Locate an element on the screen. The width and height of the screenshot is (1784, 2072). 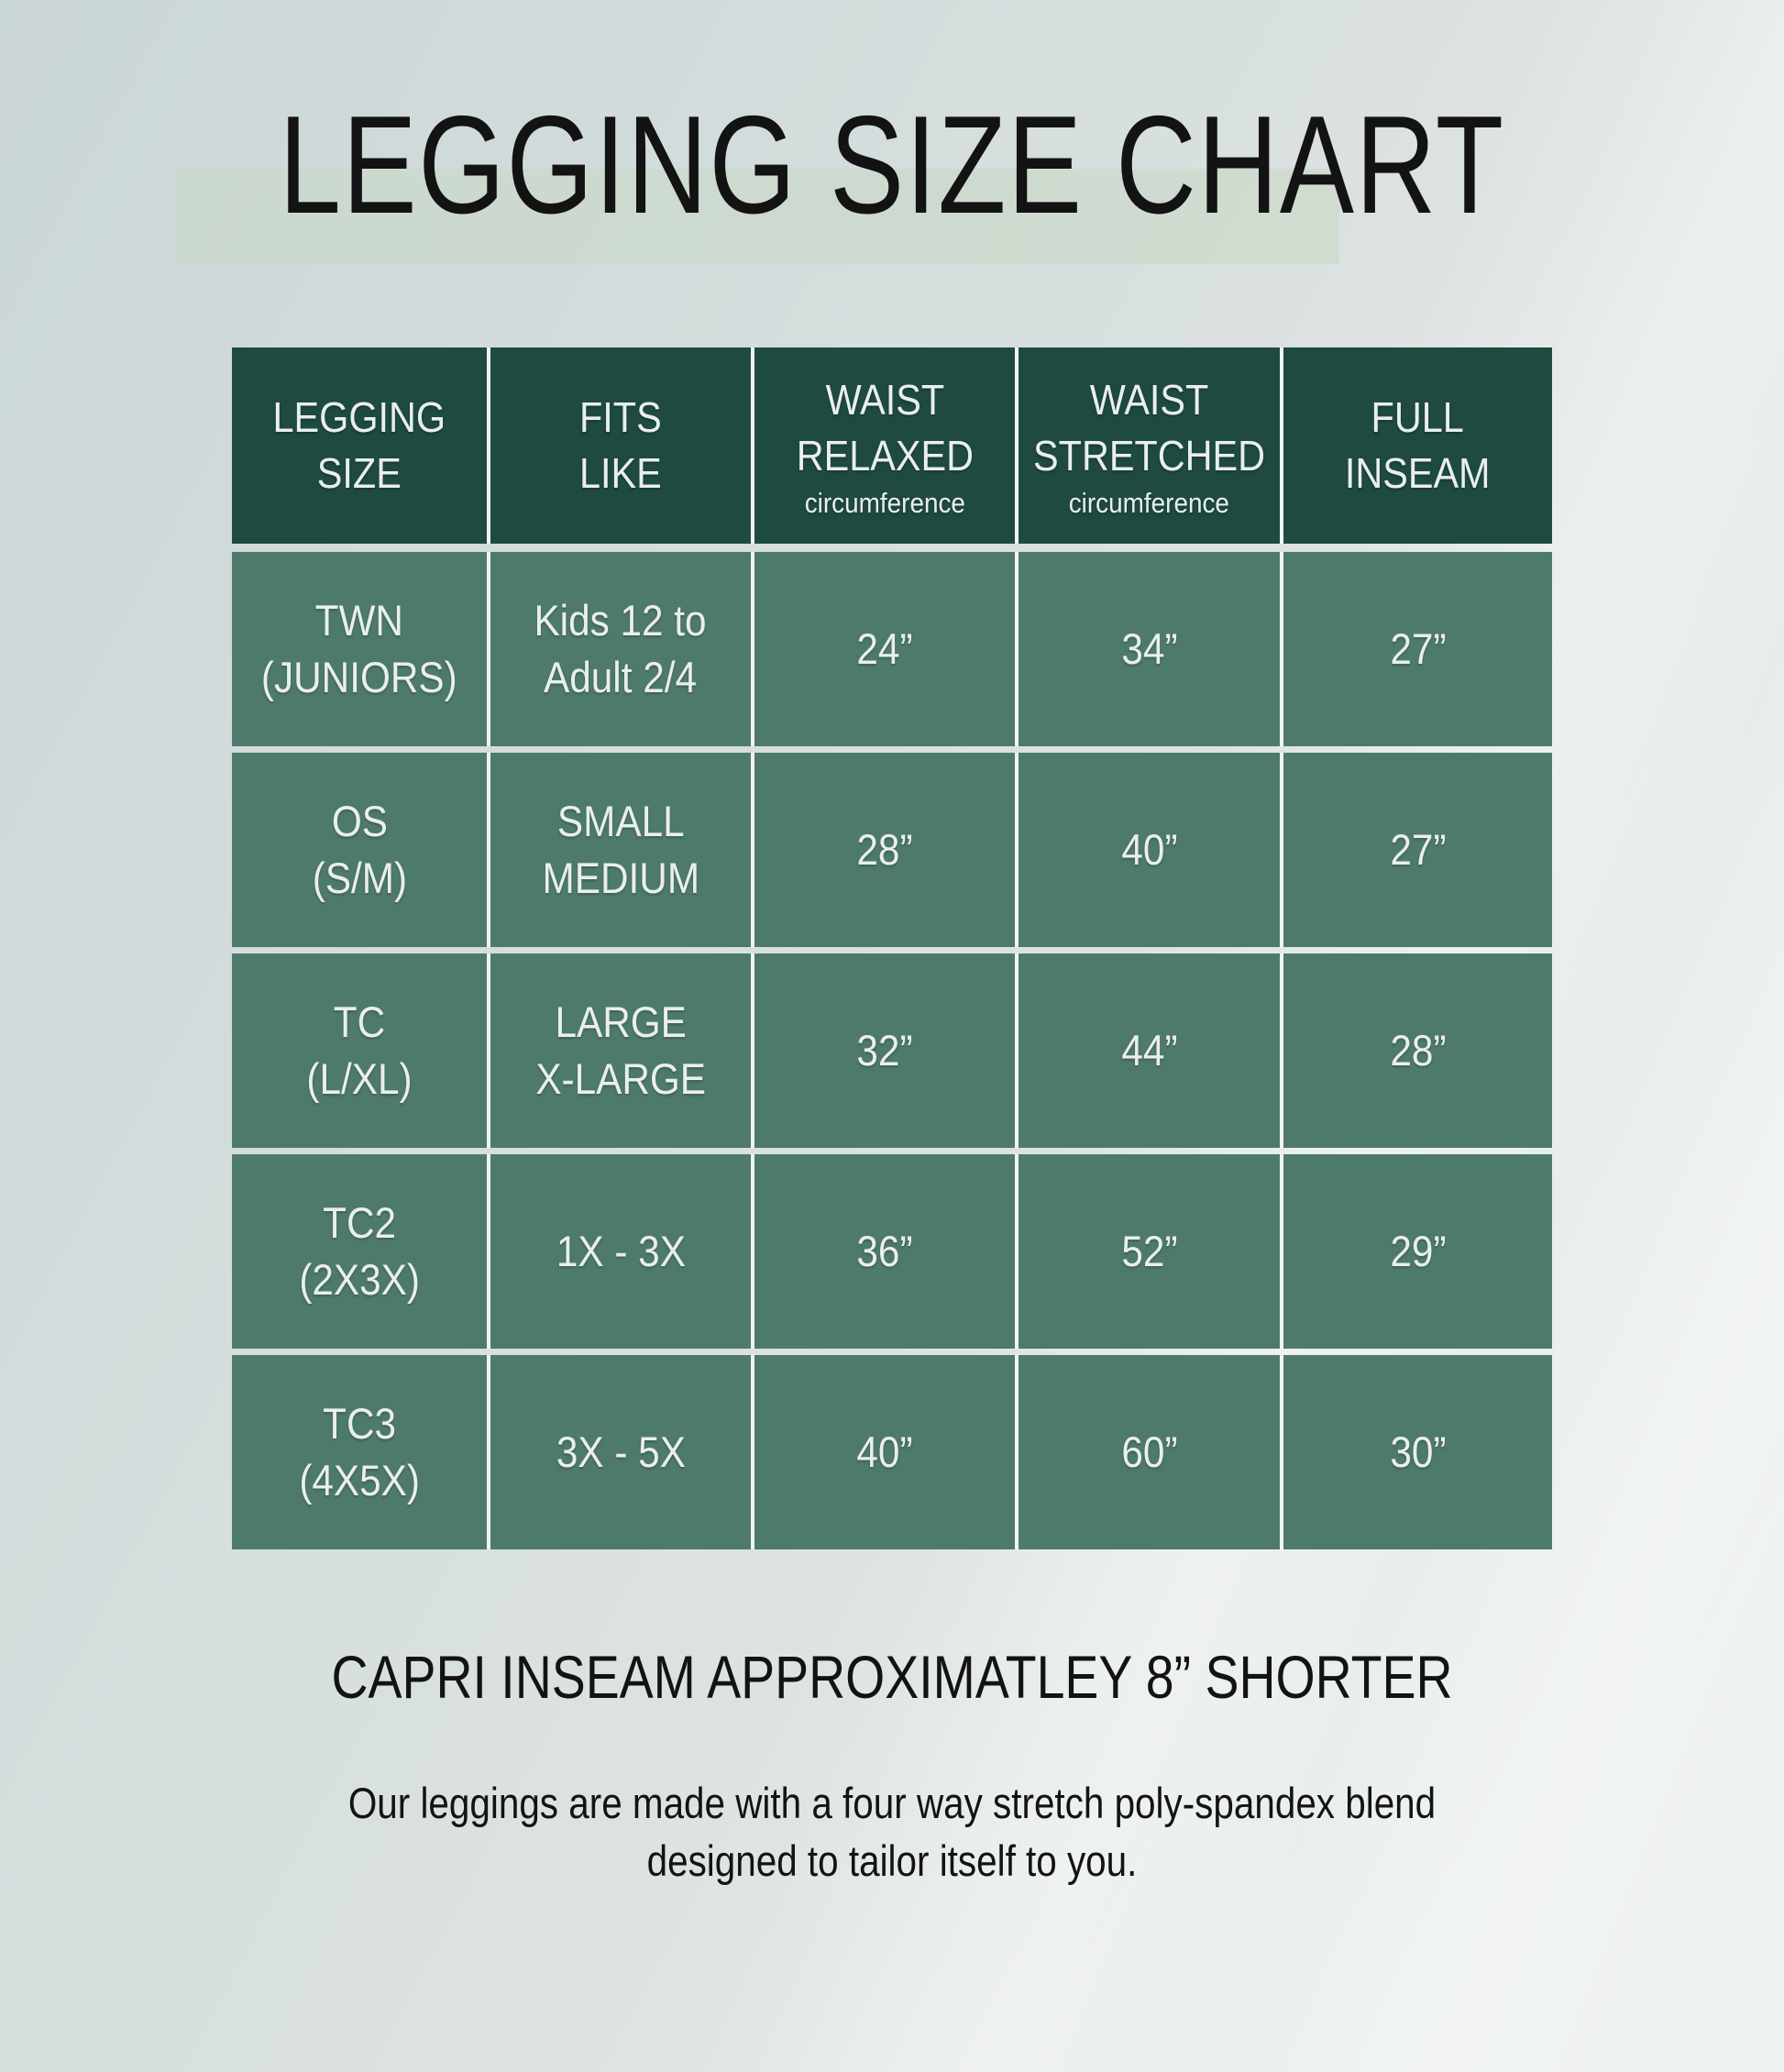
cell-fits-os: SMALL MEDIUM is located at coordinates (622, 850).